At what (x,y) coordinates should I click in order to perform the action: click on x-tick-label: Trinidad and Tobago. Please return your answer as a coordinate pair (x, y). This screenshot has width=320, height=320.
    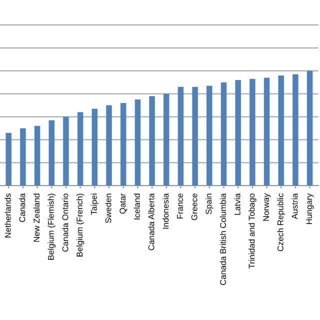
    Looking at the image, I should click on (252, 231).